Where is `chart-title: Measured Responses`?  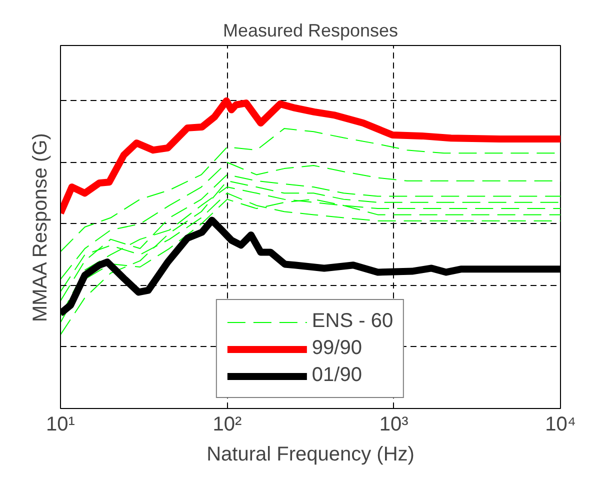
chart-title: Measured Responses is located at coordinates (310, 30).